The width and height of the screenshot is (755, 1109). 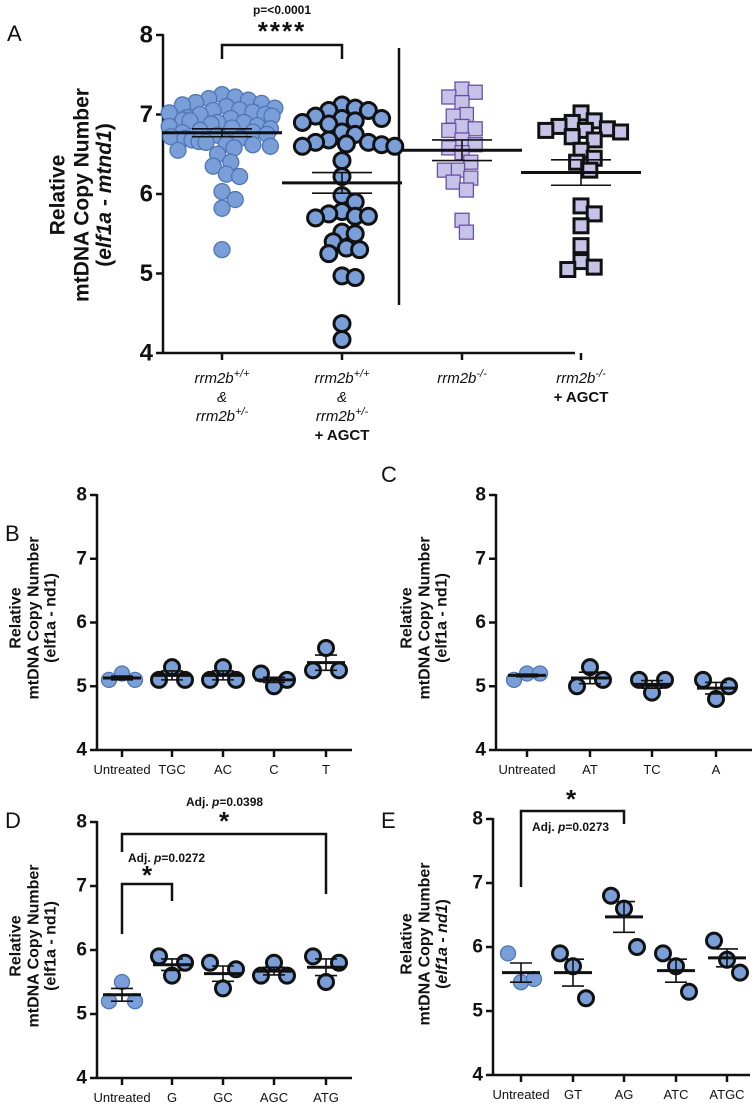 What do you see at coordinates (282, 10) in the screenshot?
I see `significance-p-value: p=<0.0001` at bounding box center [282, 10].